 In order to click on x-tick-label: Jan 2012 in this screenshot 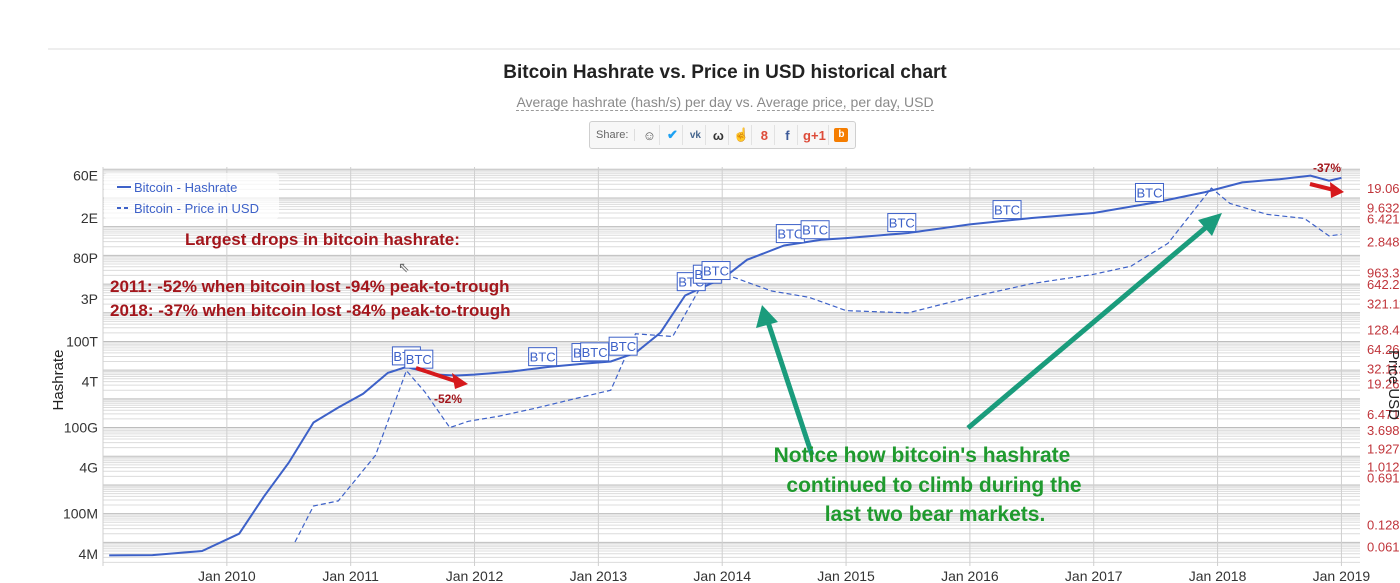, I will do `click(475, 575)`.